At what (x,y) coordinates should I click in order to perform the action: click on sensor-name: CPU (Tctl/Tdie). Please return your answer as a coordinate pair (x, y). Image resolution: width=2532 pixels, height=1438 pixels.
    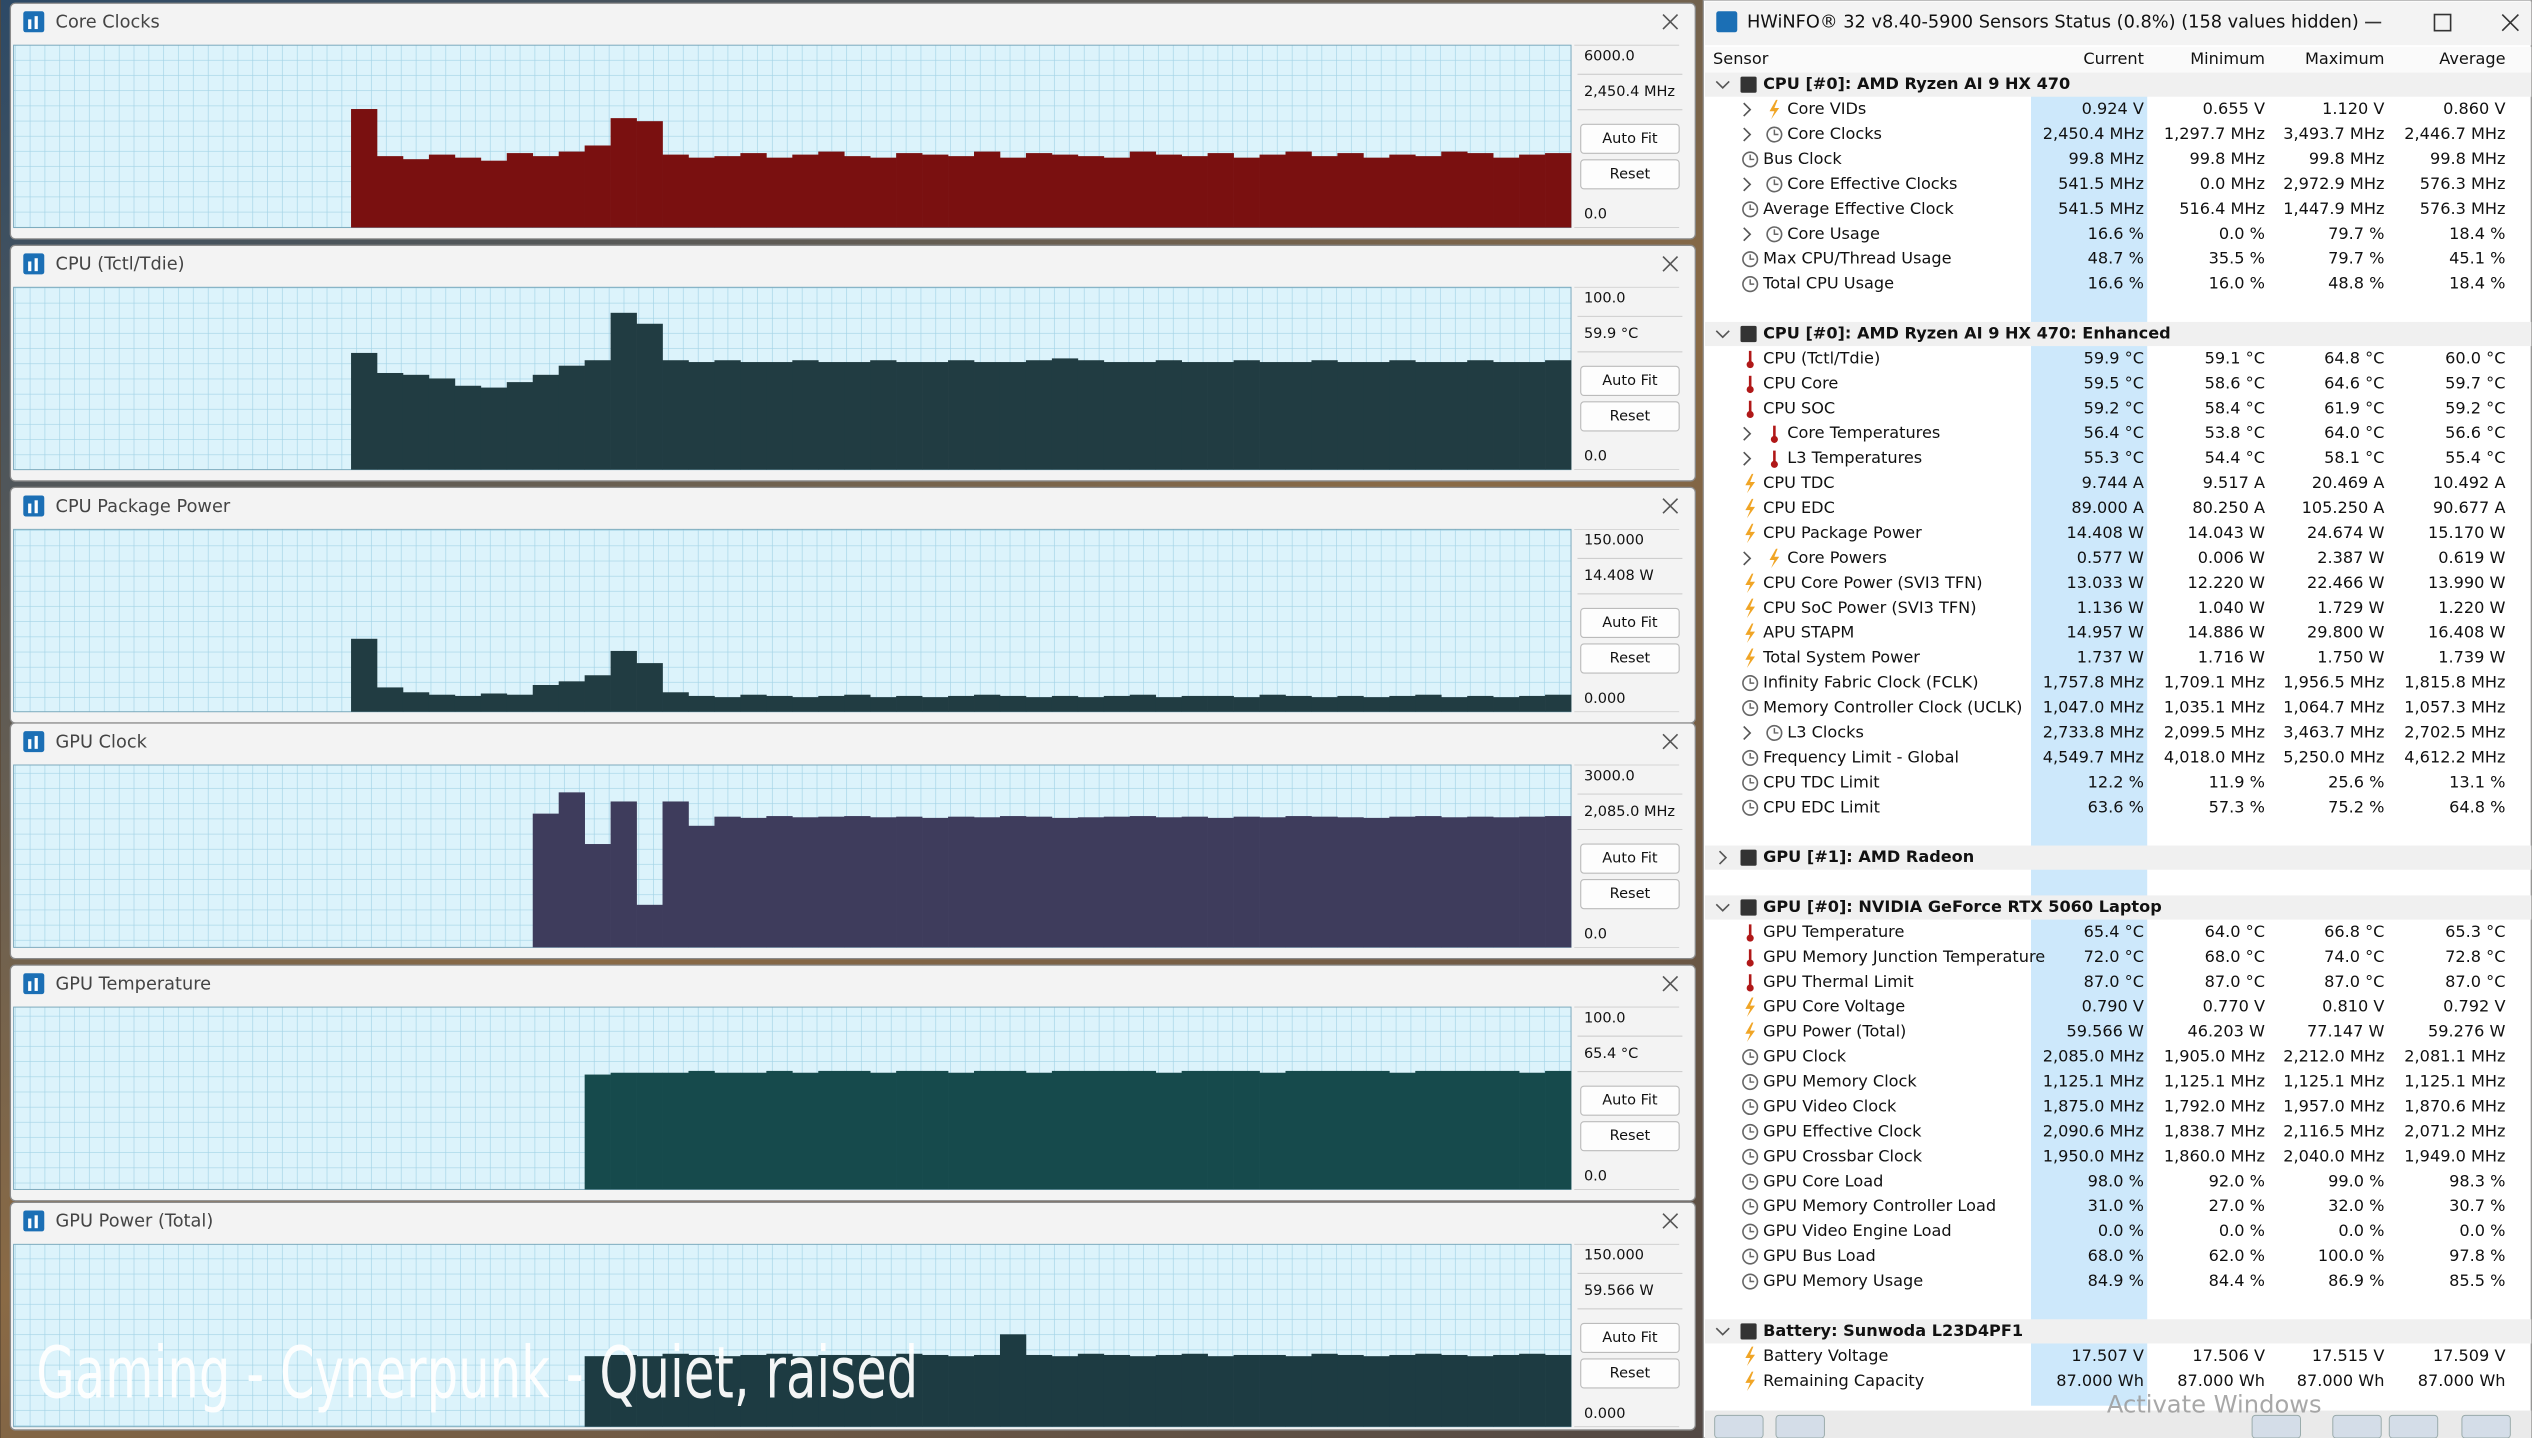
    Looking at the image, I should click on (1821, 357).